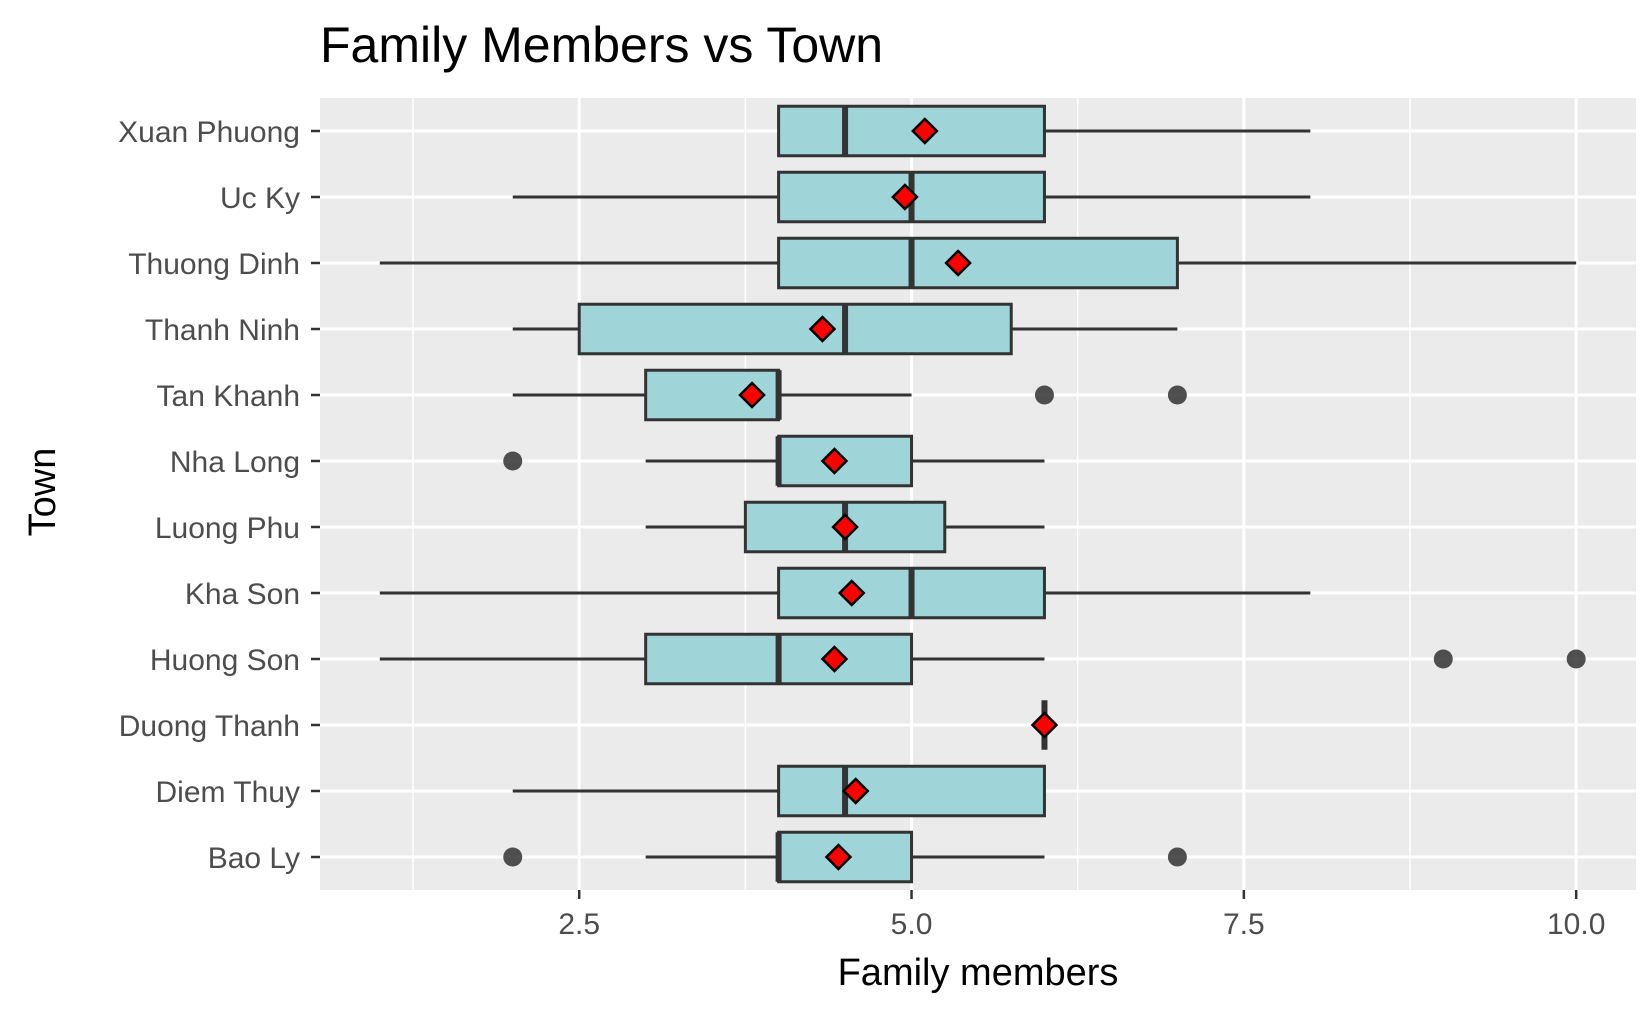  What do you see at coordinates (225, 660) in the screenshot?
I see `y-tick-label: Huong Son` at bounding box center [225, 660].